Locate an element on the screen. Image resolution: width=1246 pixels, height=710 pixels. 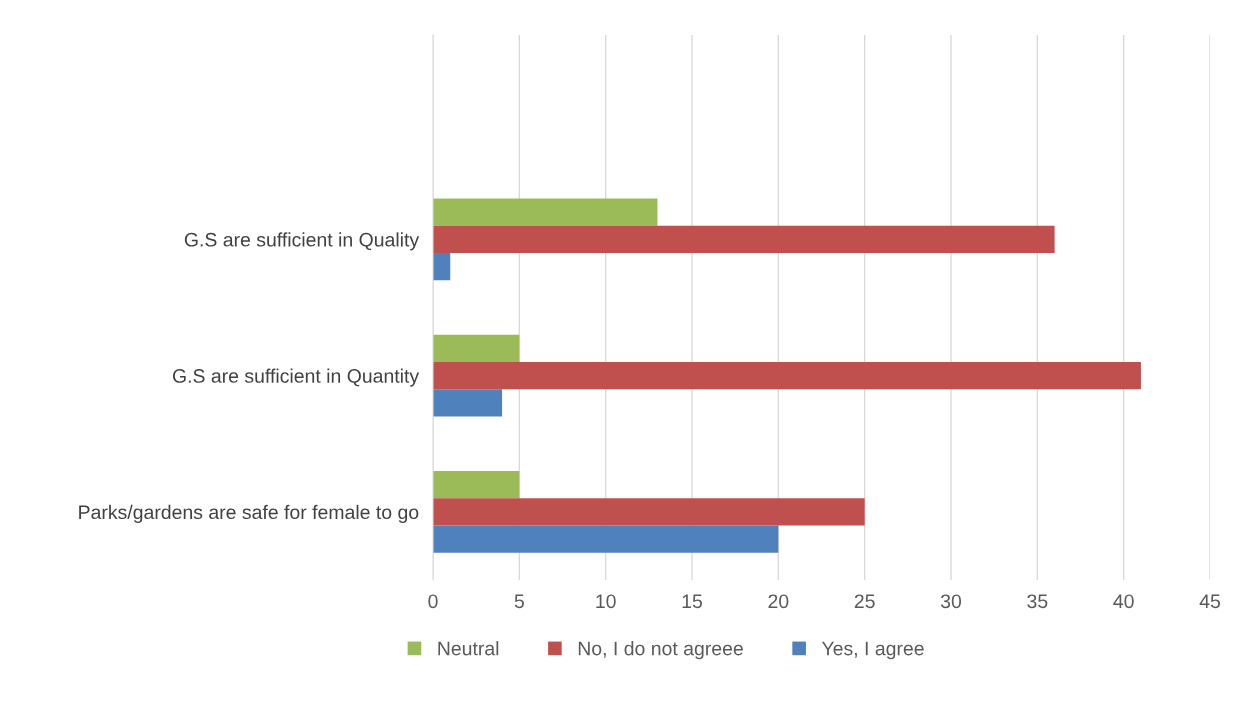
x-tick-label: 0 is located at coordinates (433, 601).